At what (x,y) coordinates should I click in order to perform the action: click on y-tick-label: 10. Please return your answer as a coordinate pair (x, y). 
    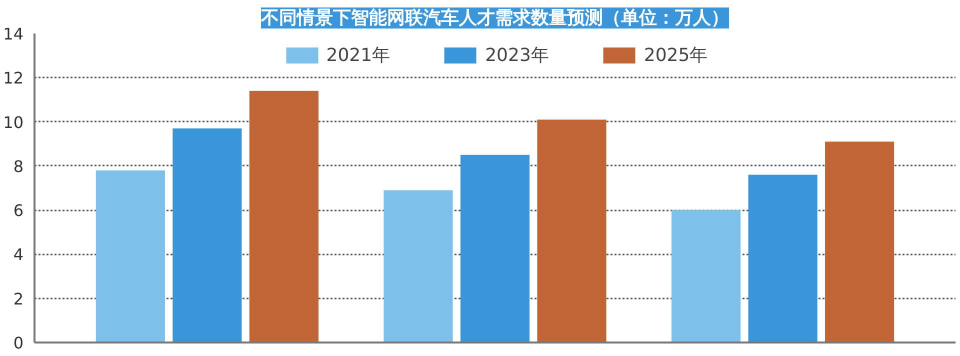
    Looking at the image, I should click on (13, 122).